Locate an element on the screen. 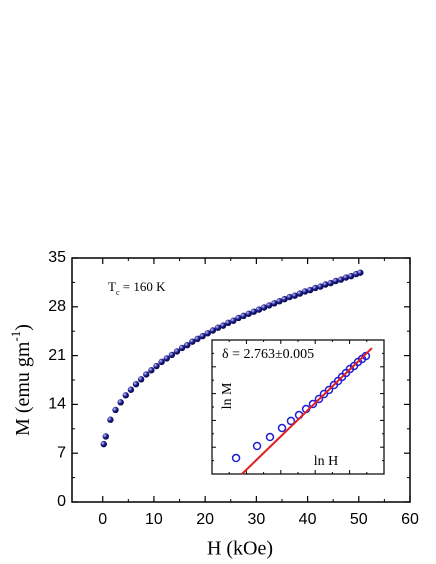 The width and height of the screenshot is (436, 564). y-tick-label: 35 is located at coordinates (57, 257).